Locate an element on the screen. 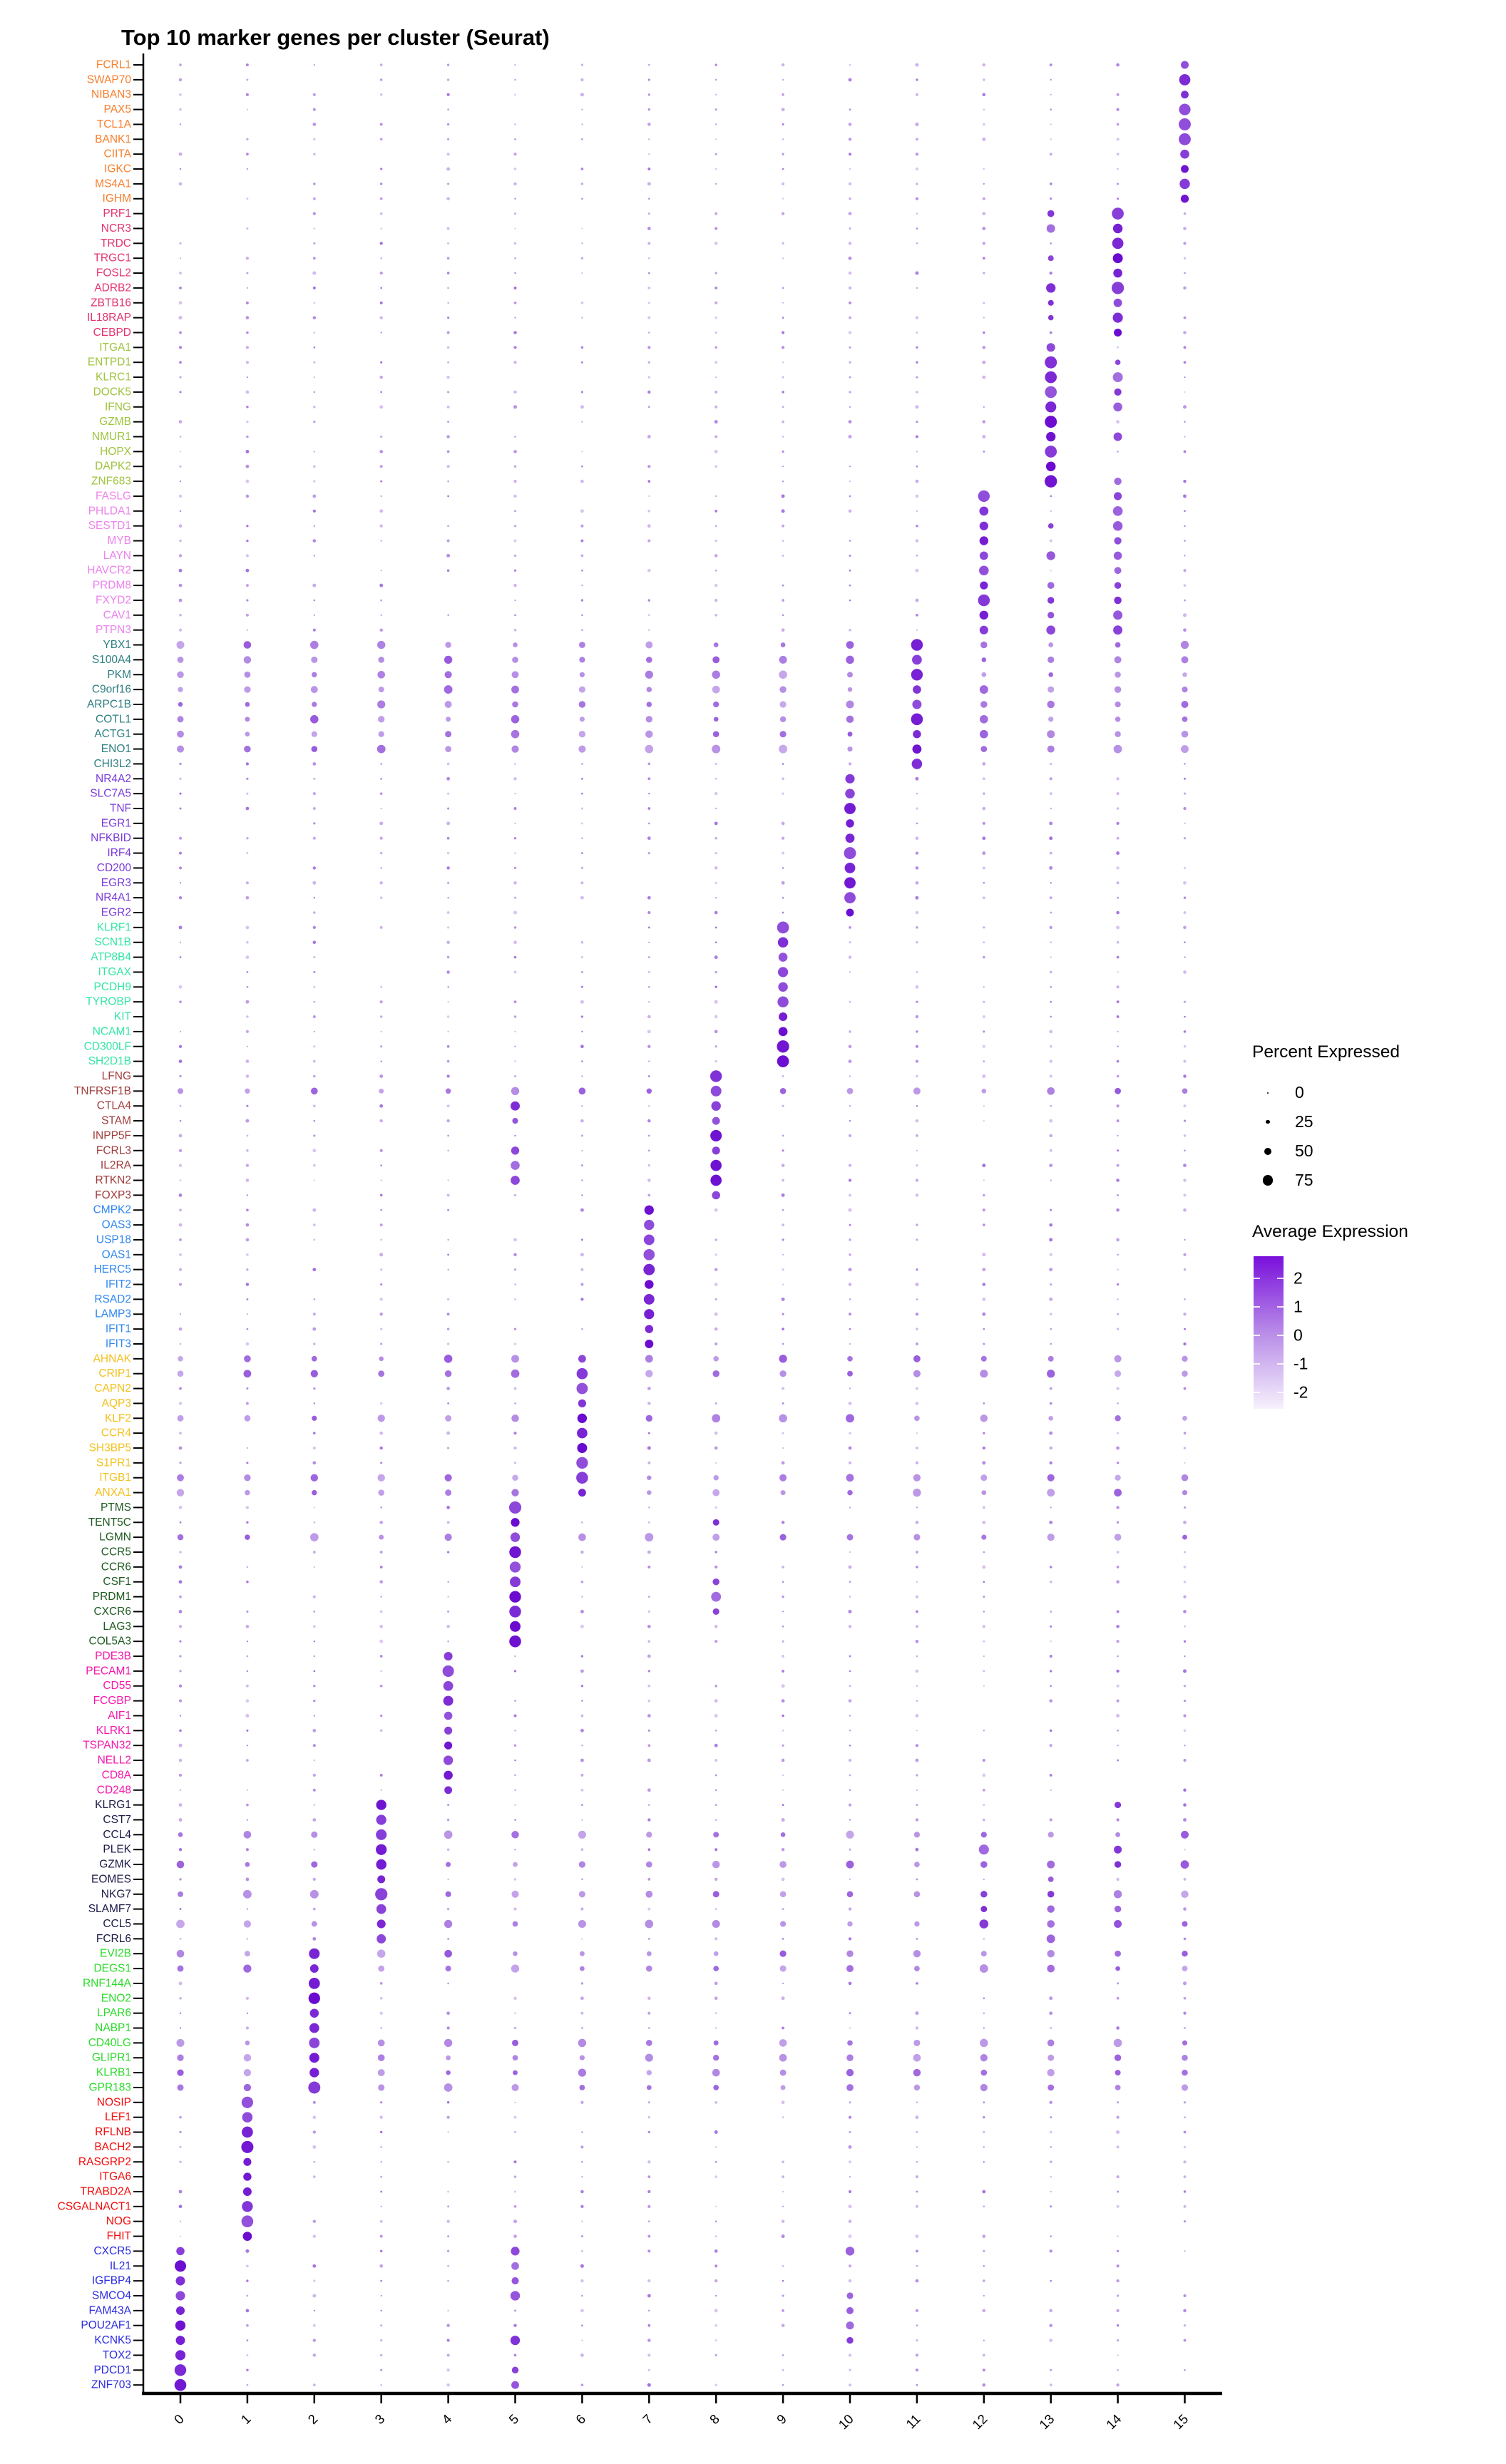  gene-label: TENT5C is located at coordinates (109, 1522).